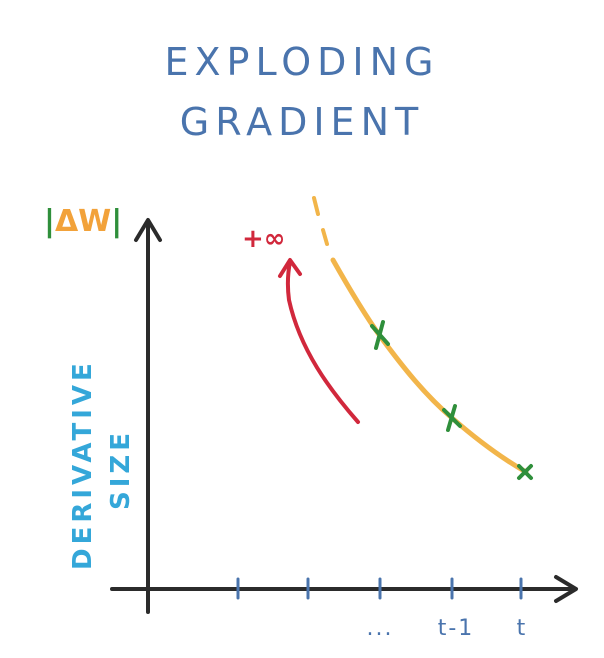 The height and width of the screenshot is (658, 604). Describe the element at coordinates (264, 239) in the screenshot. I see `infinity-annotation: +∞` at that location.